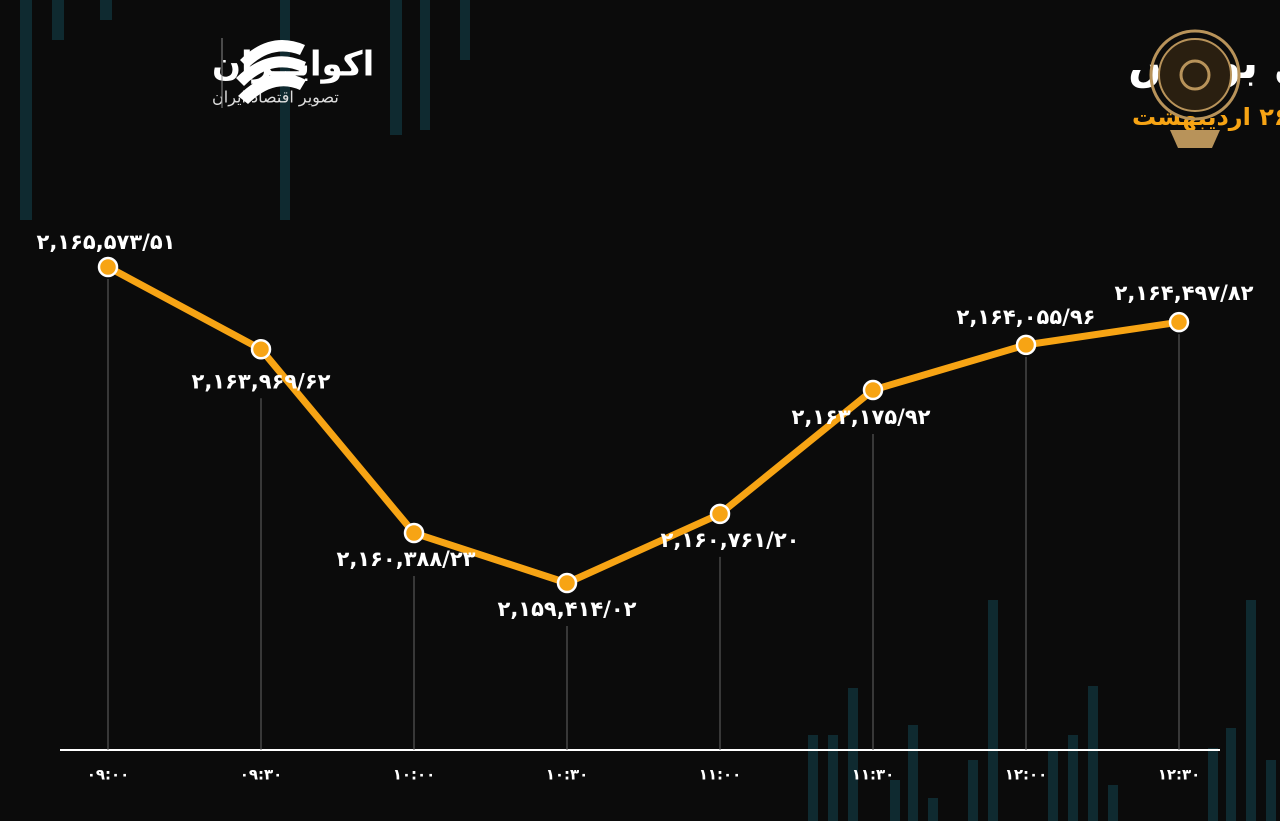 Image resolution: width=1280 pixels, height=821 pixels. I want to click on x-tick-label: ۱۰:۳۰, so click(567, 775).